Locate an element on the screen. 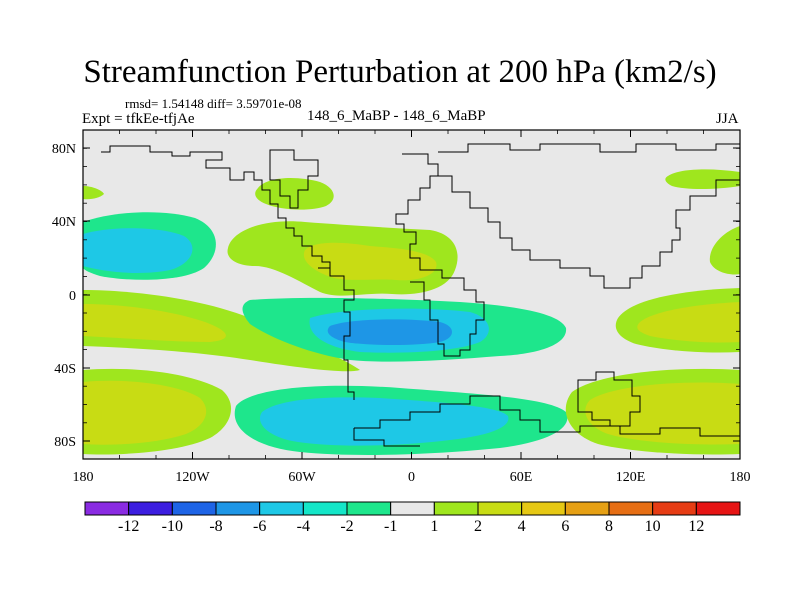  coastline-antarctica is located at coordinates (546, 421).